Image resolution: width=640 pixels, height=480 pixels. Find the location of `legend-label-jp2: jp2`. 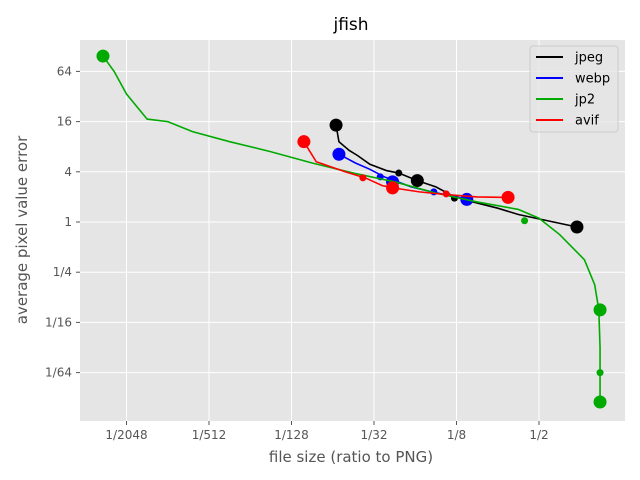

legend-label-jp2: jp2 is located at coordinates (584, 100).